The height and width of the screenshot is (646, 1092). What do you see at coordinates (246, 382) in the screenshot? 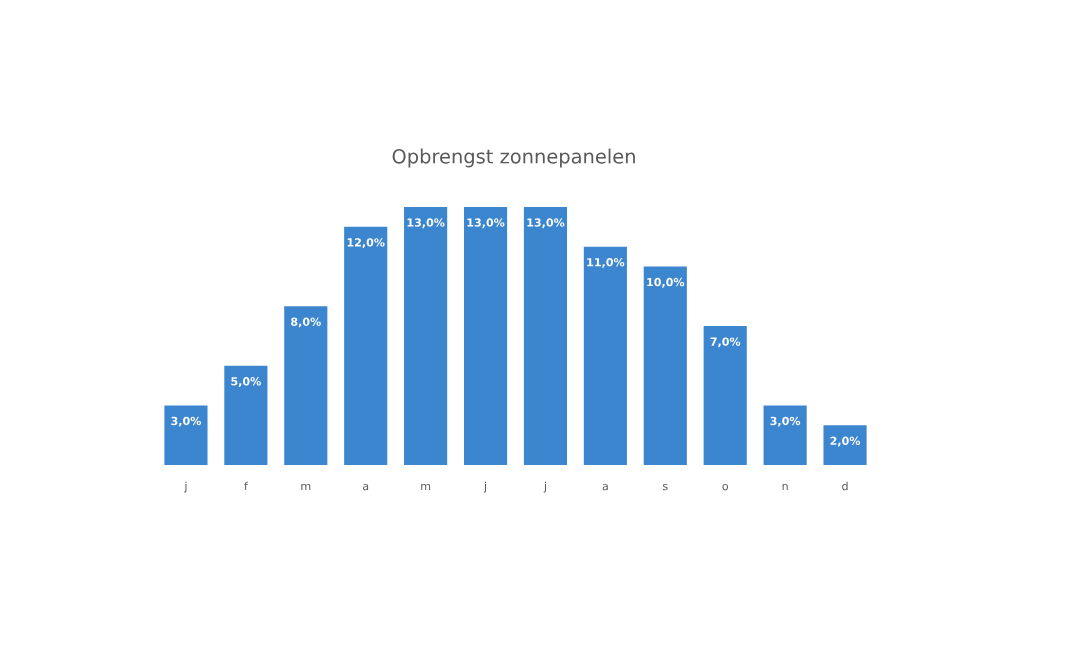
I see `data-label: 5,0%` at bounding box center [246, 382].